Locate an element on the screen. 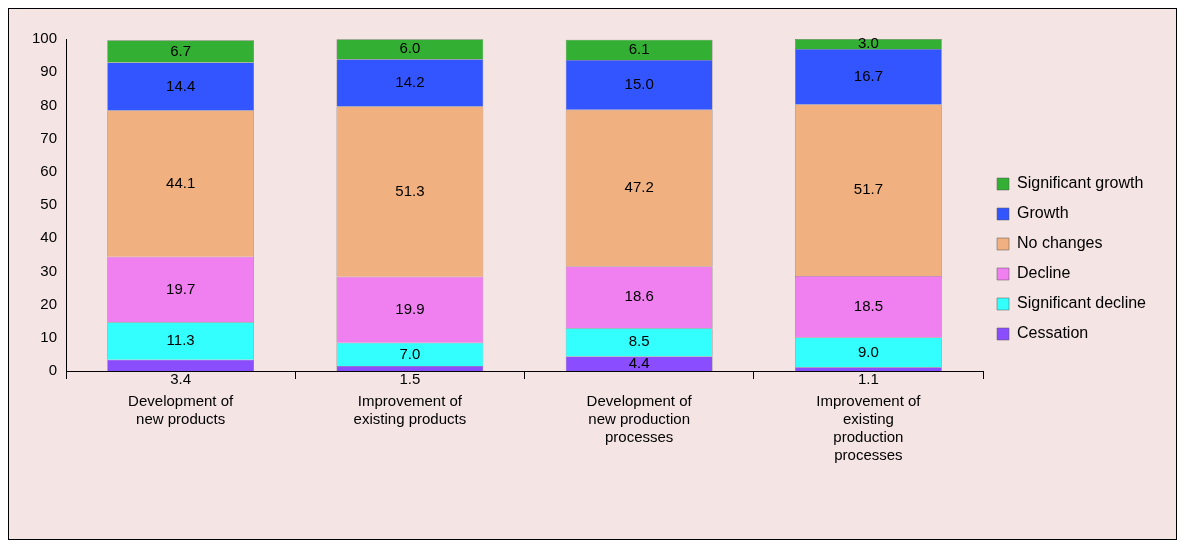 The image size is (1185, 548). data-label: 44.1 is located at coordinates (181, 182).